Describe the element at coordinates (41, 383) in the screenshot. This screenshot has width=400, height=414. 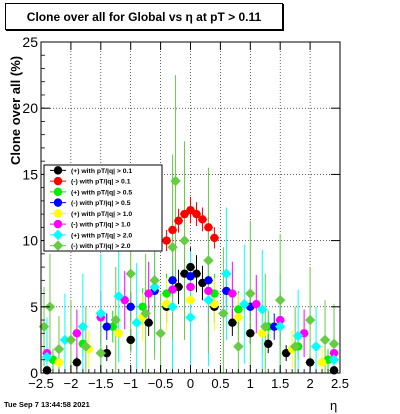
I see `x-tick-label: −2.5` at that location.